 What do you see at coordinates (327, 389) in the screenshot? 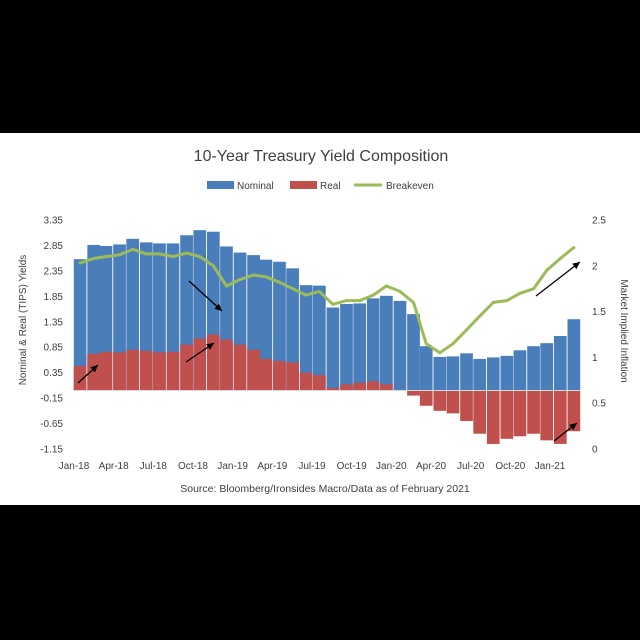
I see `real-bars` at bounding box center [327, 389].